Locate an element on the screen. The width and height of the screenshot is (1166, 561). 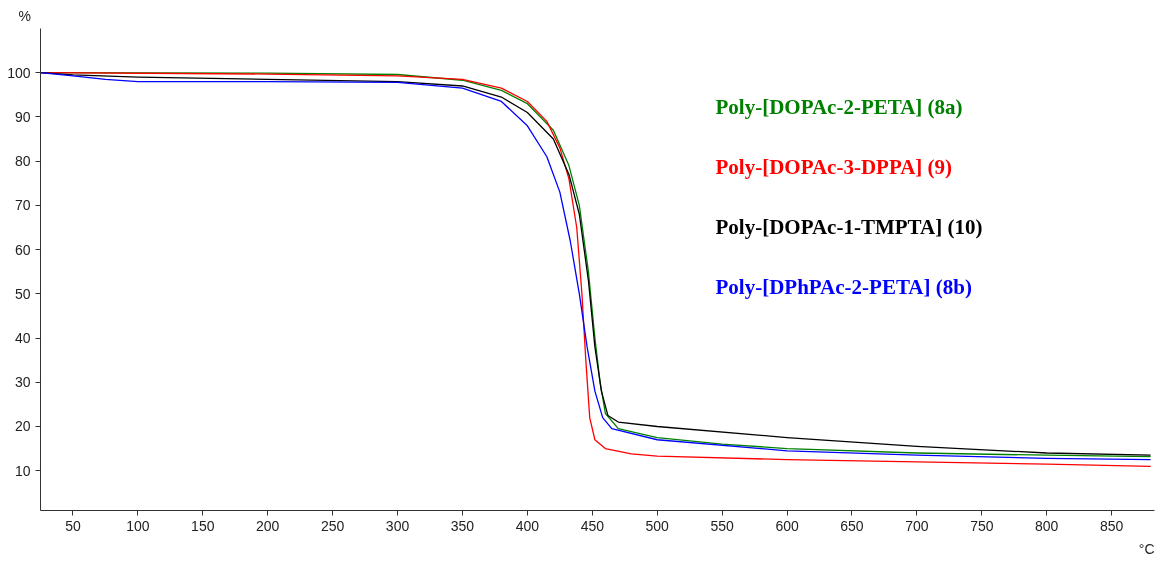
x-tick-label: 100 is located at coordinates (138, 525).